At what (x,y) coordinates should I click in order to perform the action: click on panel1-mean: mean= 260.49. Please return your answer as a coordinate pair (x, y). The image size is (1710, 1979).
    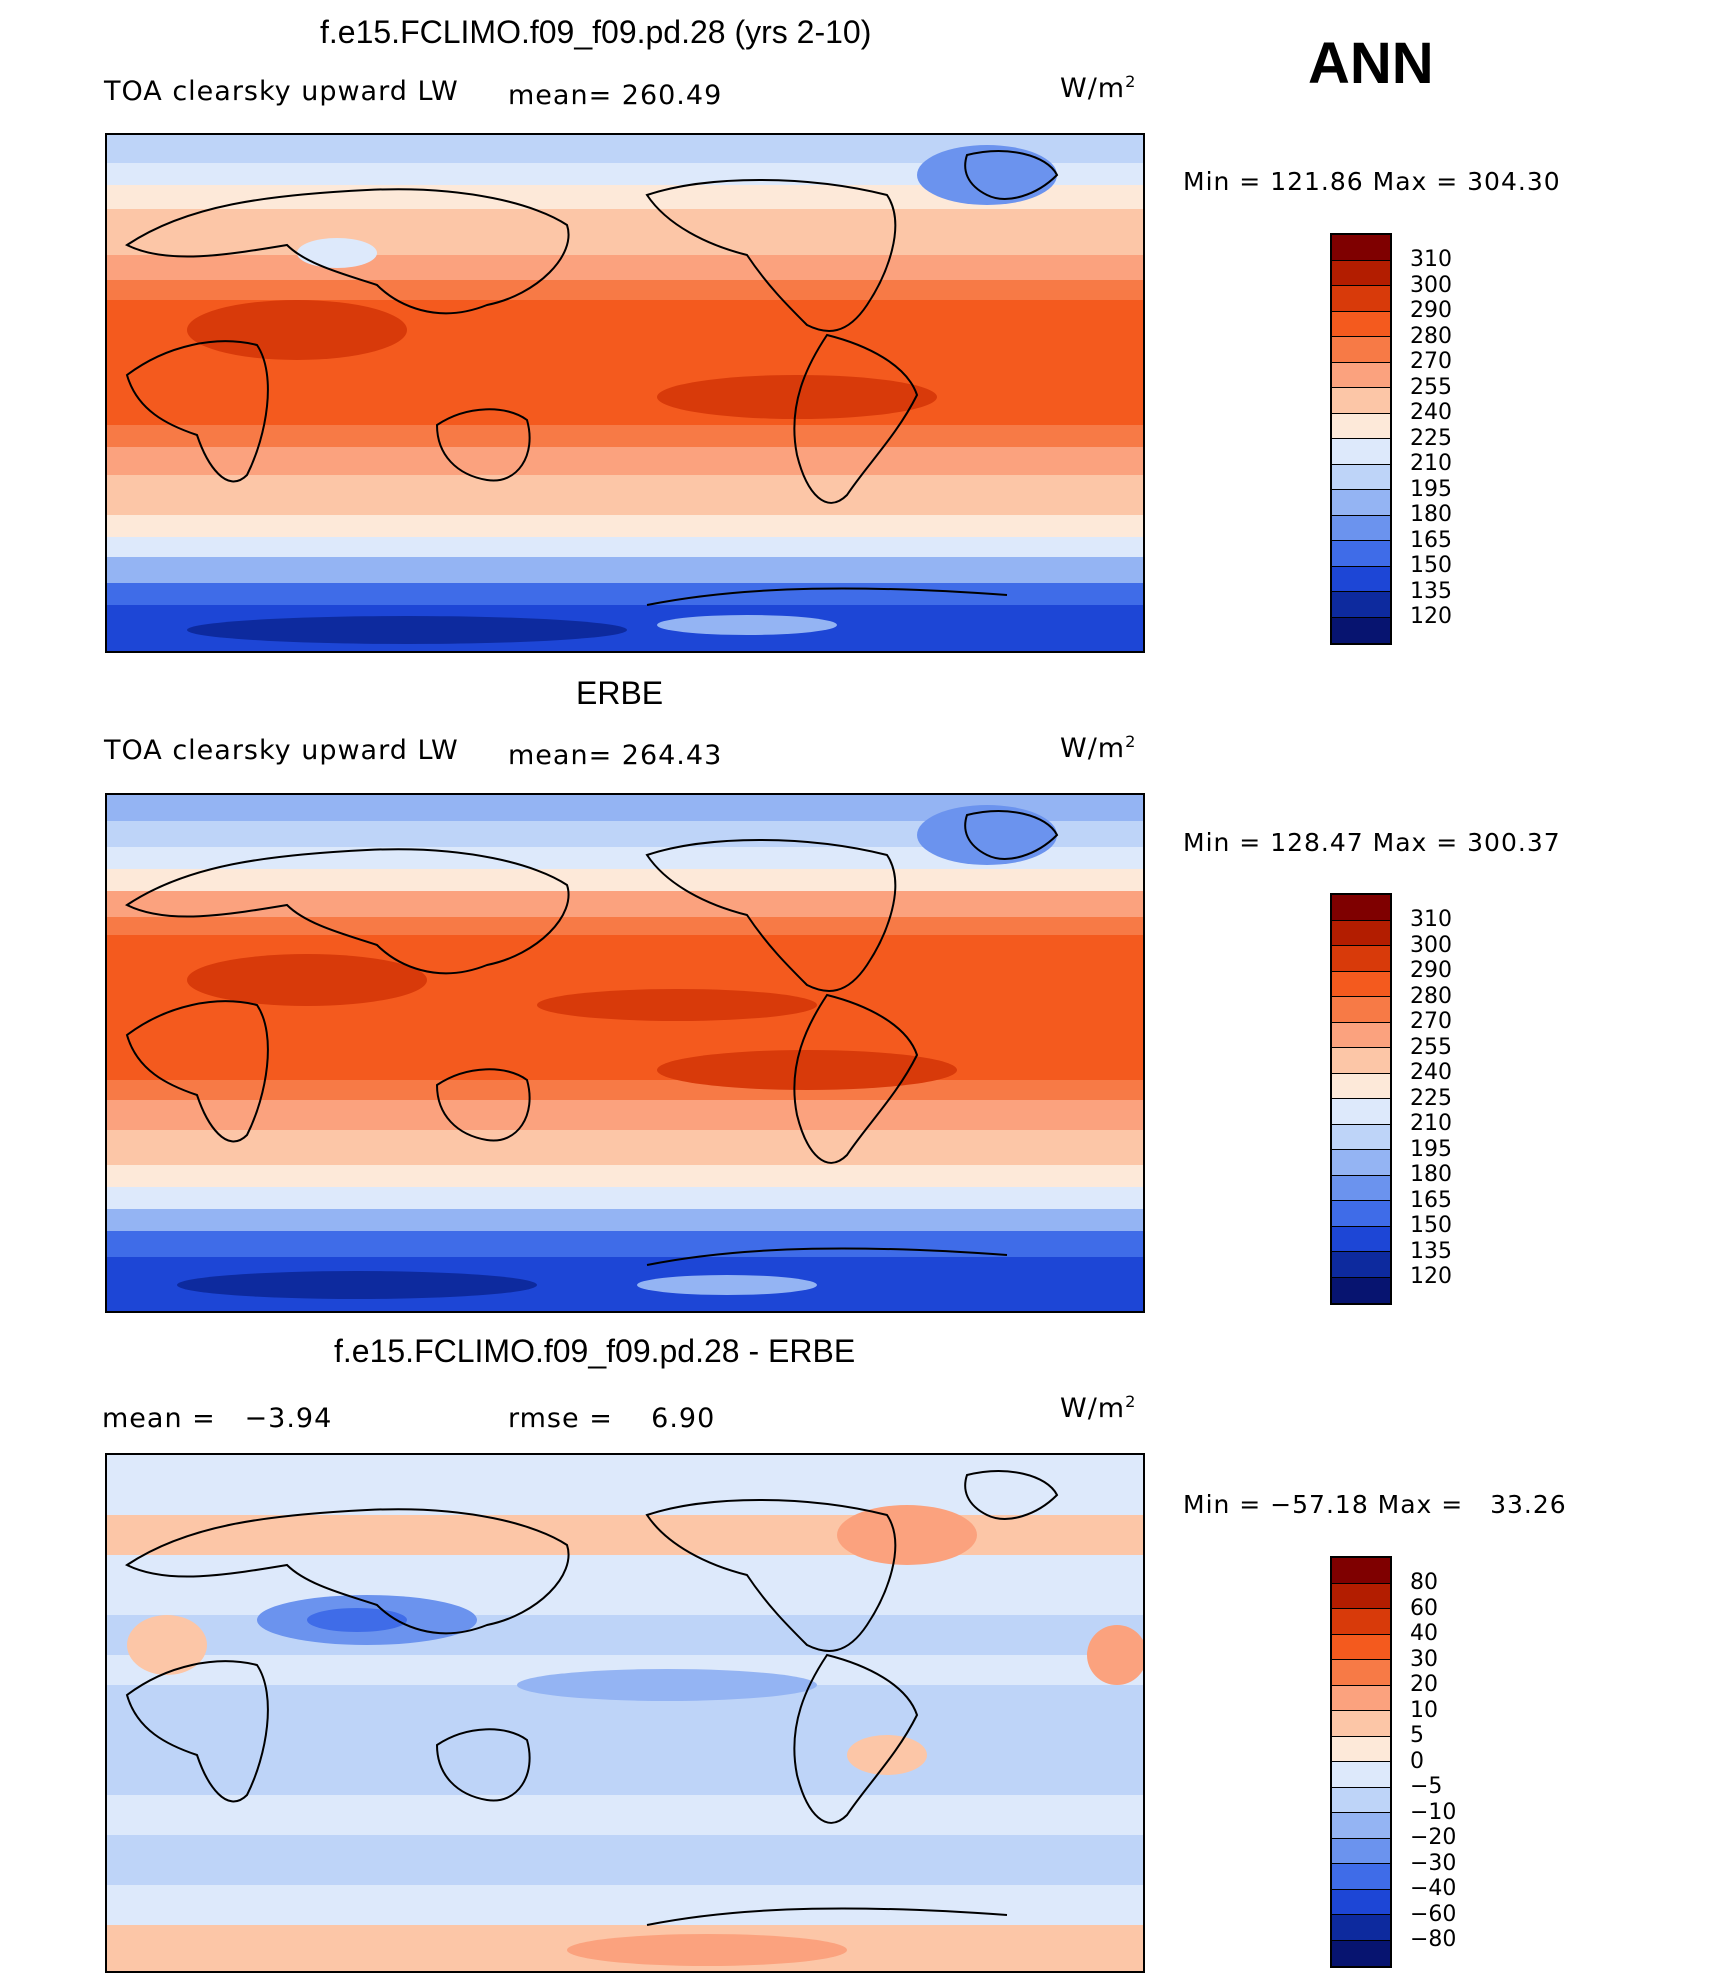
    Looking at the image, I should click on (615, 95).